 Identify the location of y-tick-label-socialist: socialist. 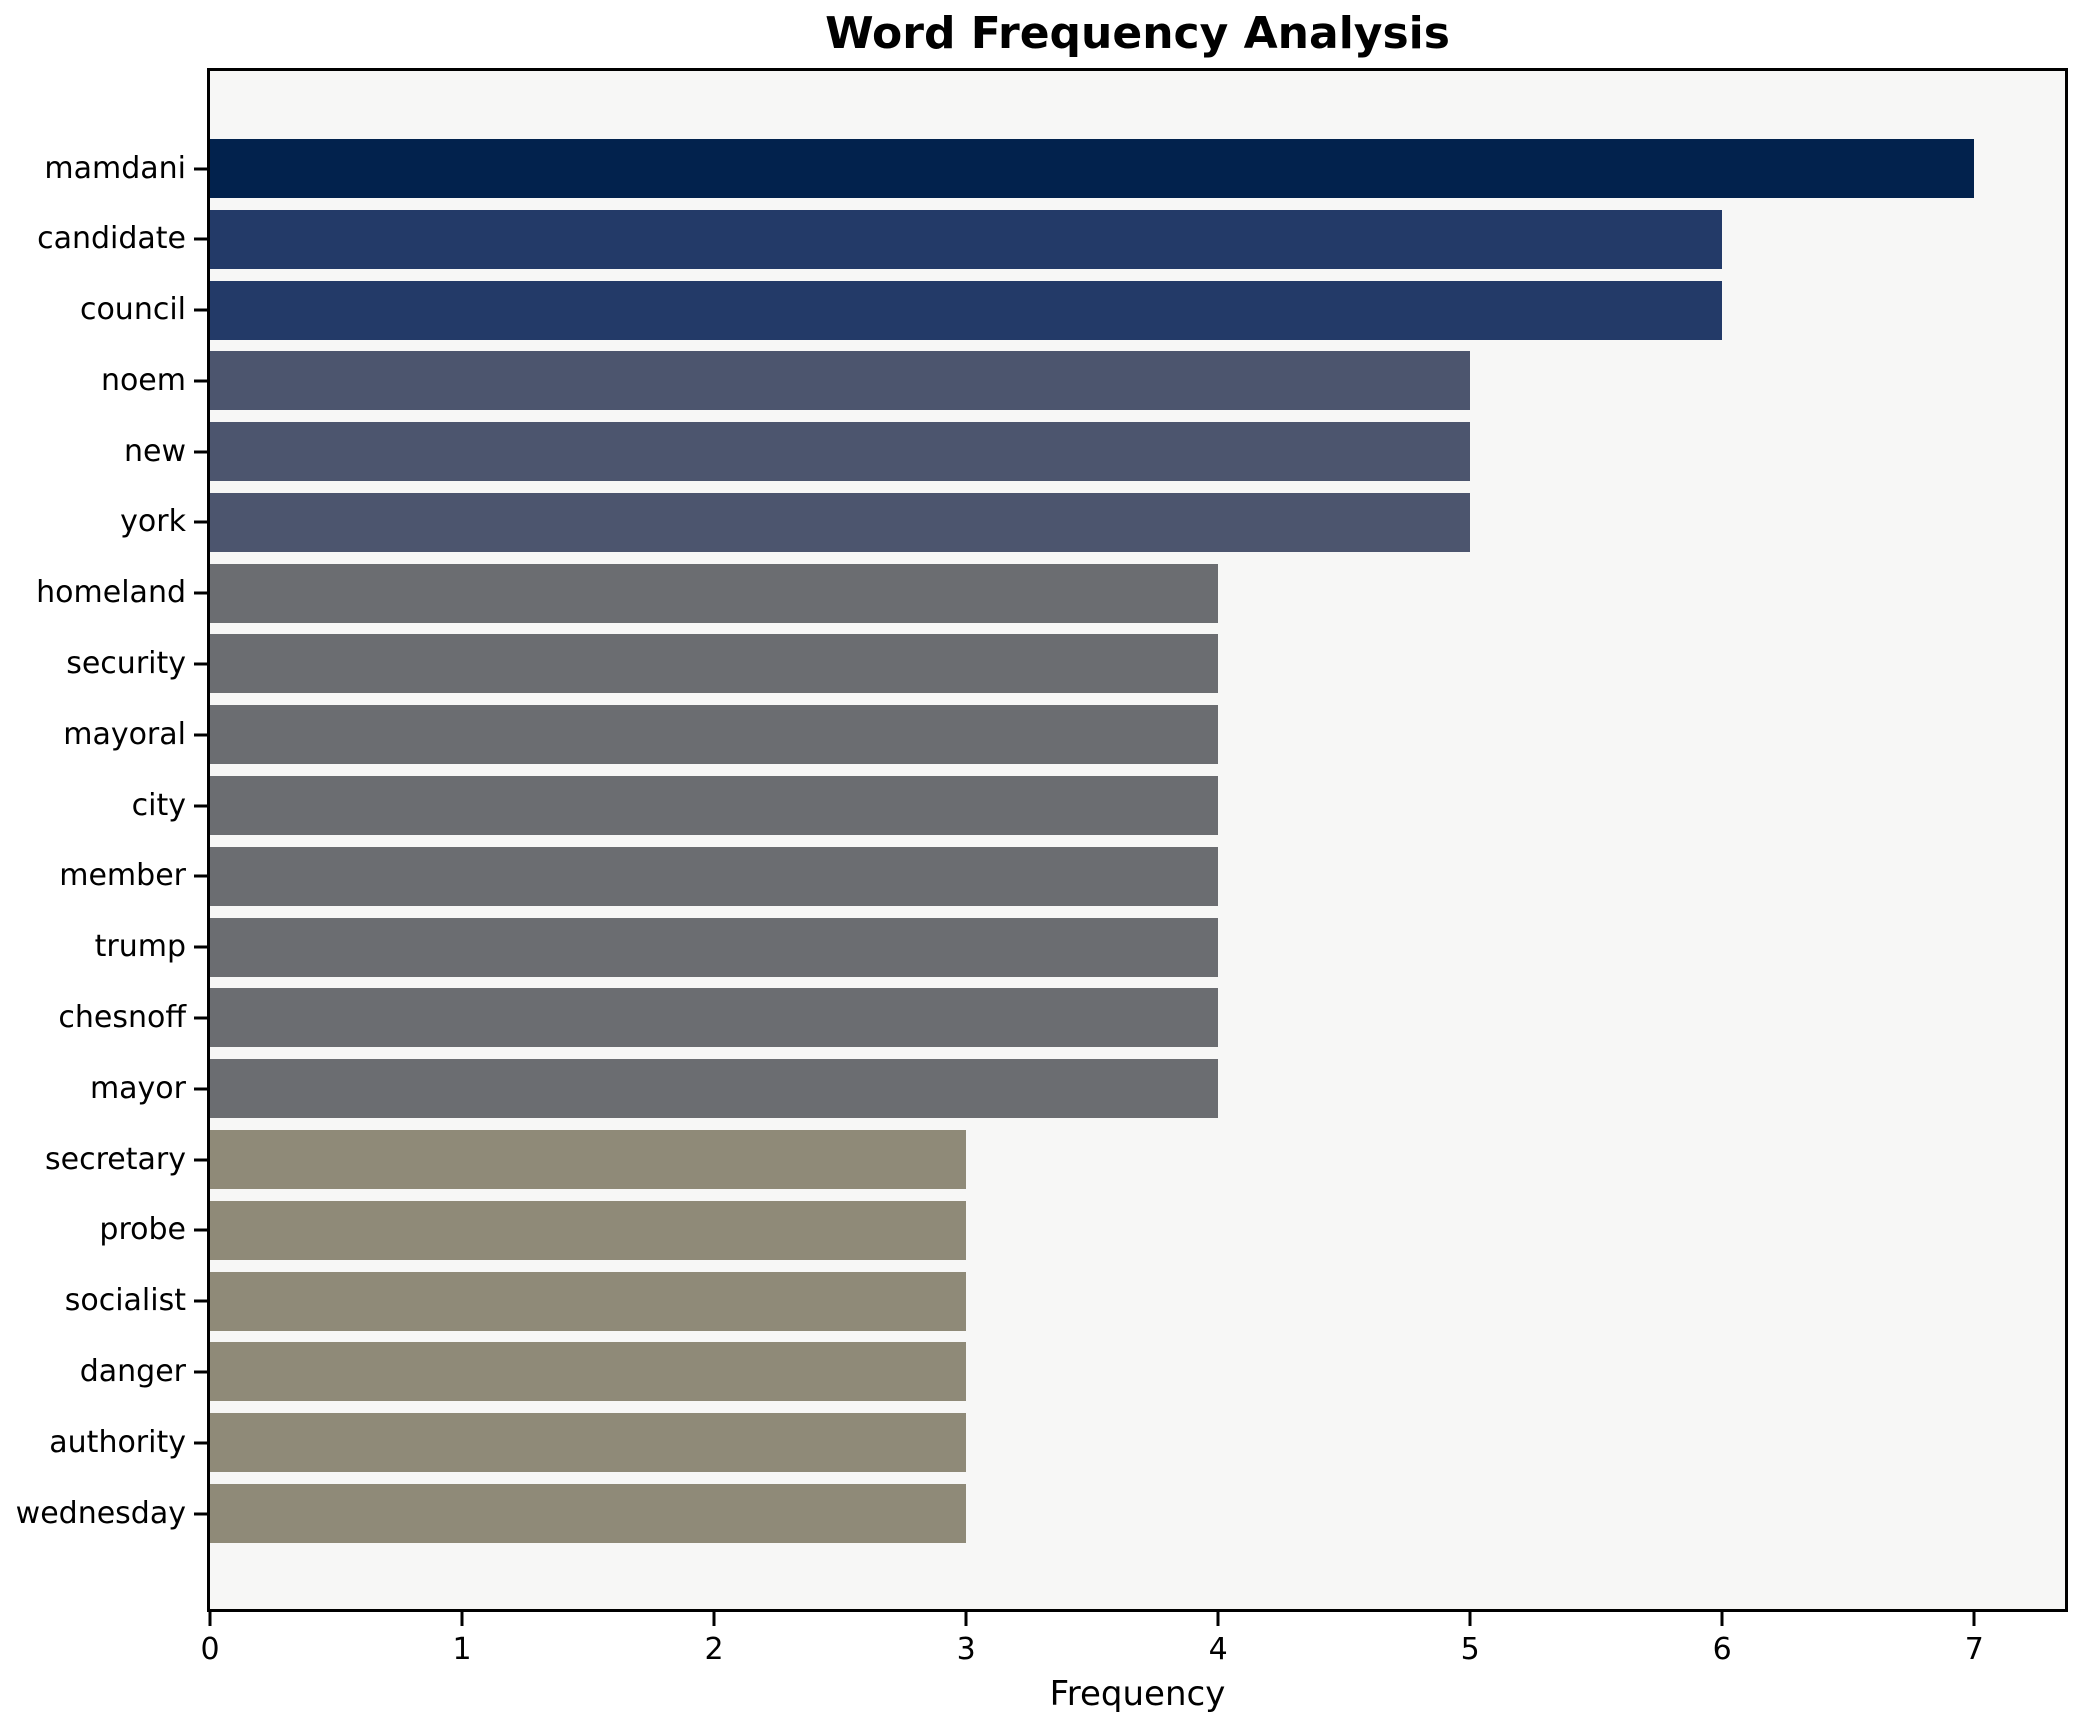
(125, 1301).